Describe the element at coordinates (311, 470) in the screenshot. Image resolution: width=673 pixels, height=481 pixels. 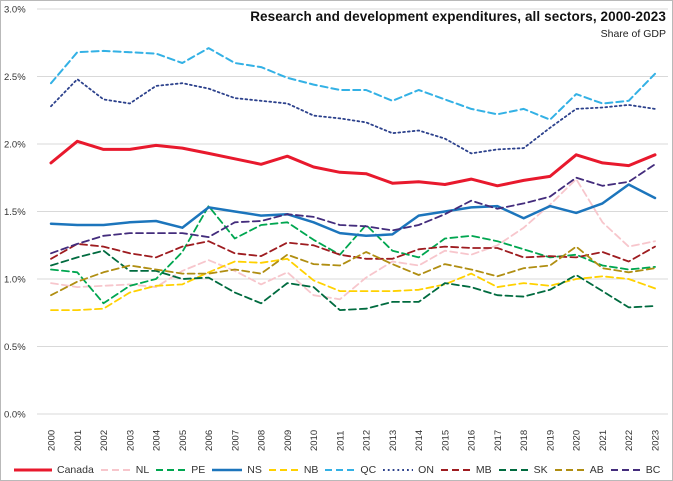
I see `legend-label: NB` at that location.